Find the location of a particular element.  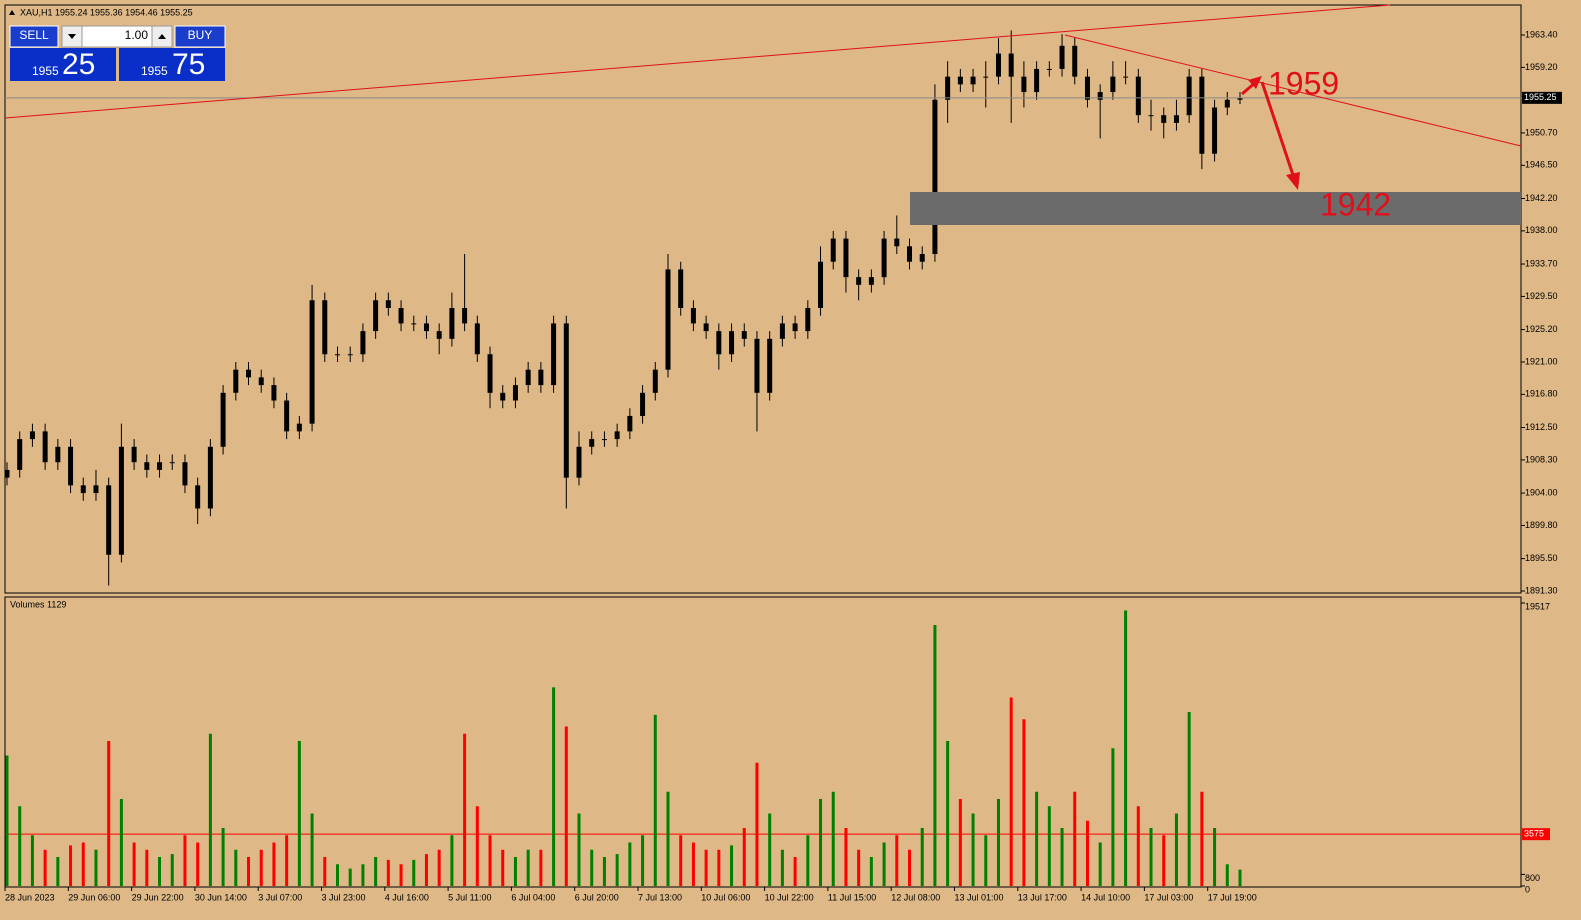

y-tick-label: 800 is located at coordinates (1532, 878).